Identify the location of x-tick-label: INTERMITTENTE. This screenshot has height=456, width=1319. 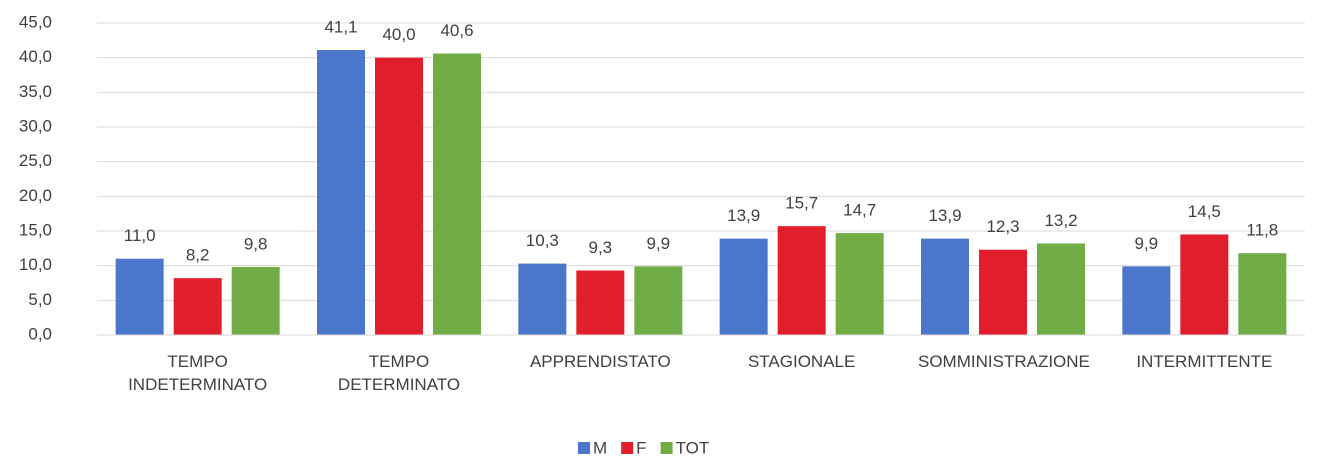
(1204, 361).